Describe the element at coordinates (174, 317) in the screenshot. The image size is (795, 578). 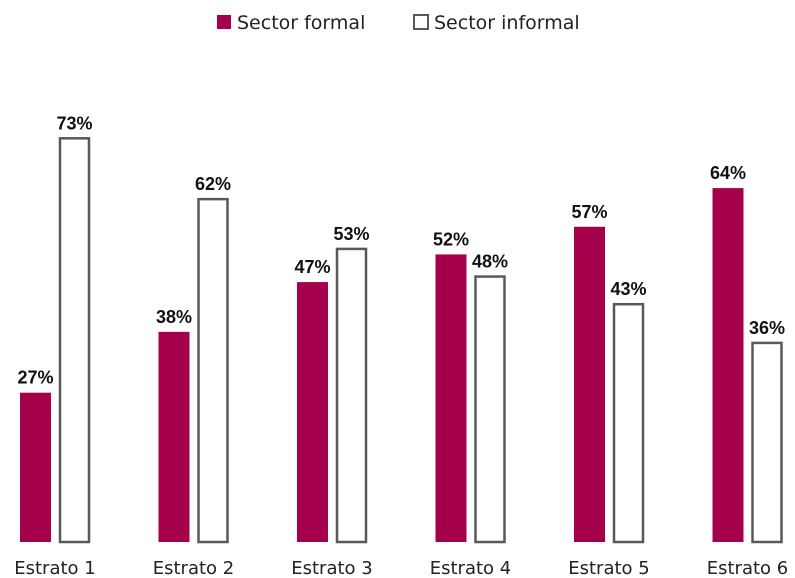
I see `value-label-sector-formal-2: 38%` at that location.